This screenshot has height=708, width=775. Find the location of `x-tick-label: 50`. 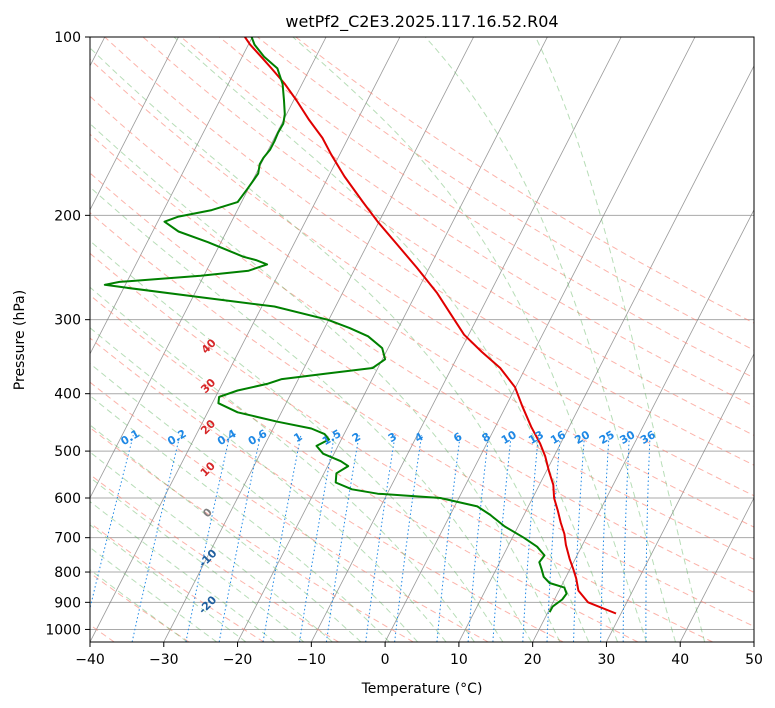

x-tick-label: 50 is located at coordinates (754, 660).